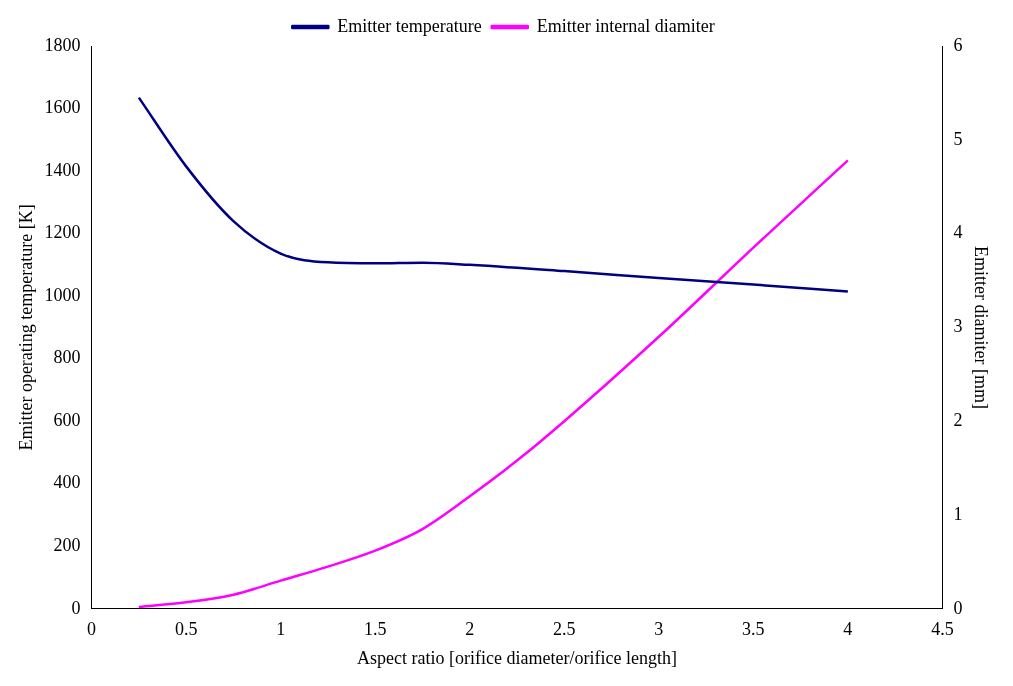 This screenshot has width=1013, height=686. I want to click on y-tick-label: 200, so click(67, 545).